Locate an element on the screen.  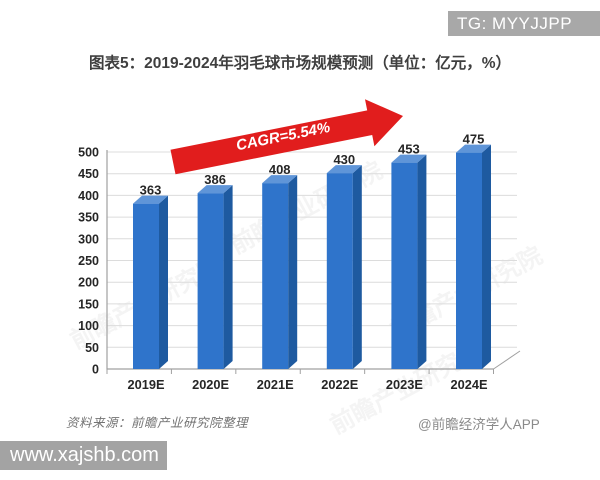
y-axis-tick-label: 0 is located at coordinates (95, 370).